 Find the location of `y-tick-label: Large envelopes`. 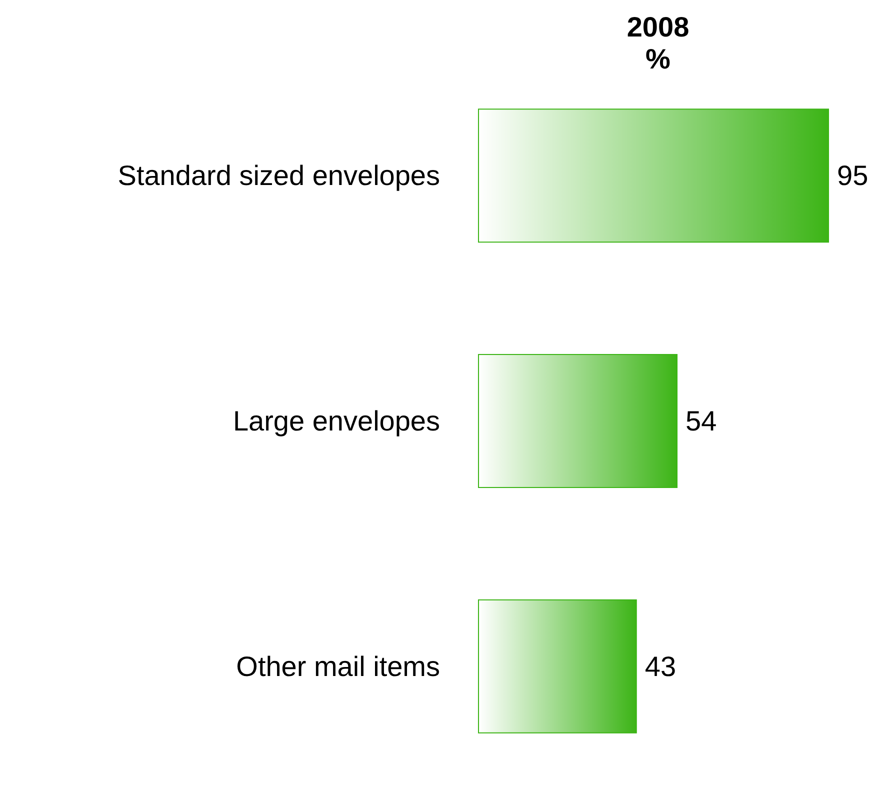

y-tick-label: Large envelopes is located at coordinates (336, 421).